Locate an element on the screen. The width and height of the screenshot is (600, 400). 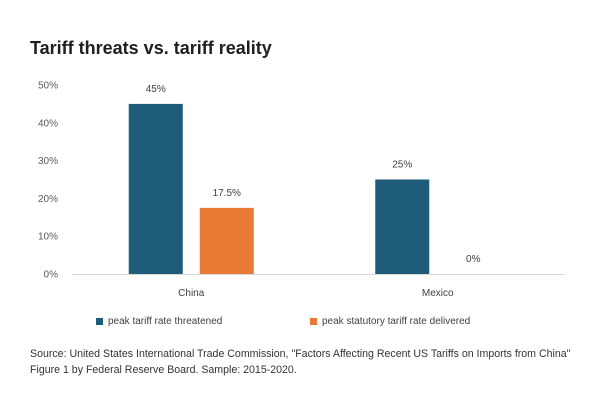
data-label: 0% is located at coordinates (473, 259).